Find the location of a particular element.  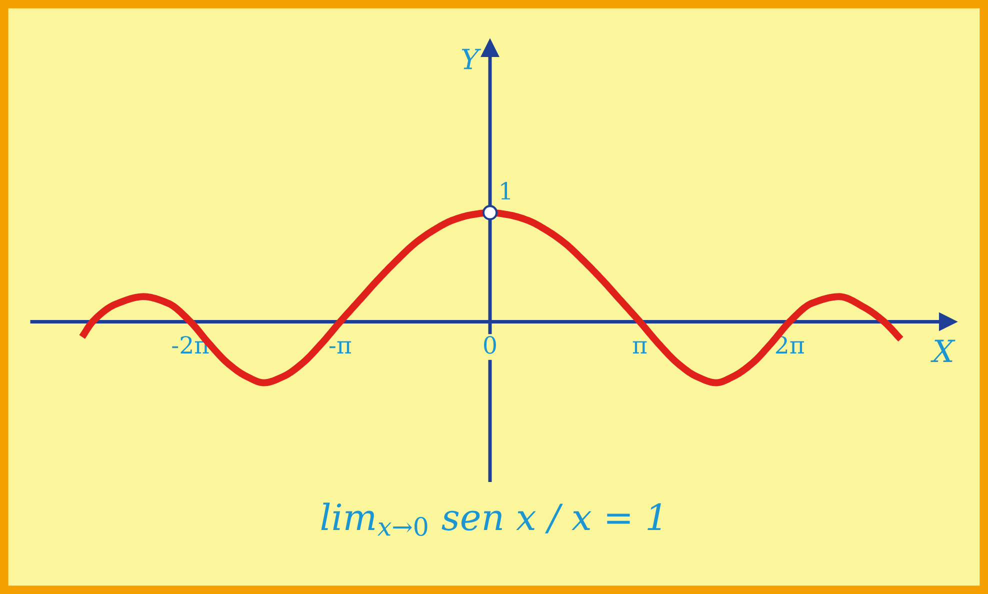

x-axis-title: X is located at coordinates (943, 351).